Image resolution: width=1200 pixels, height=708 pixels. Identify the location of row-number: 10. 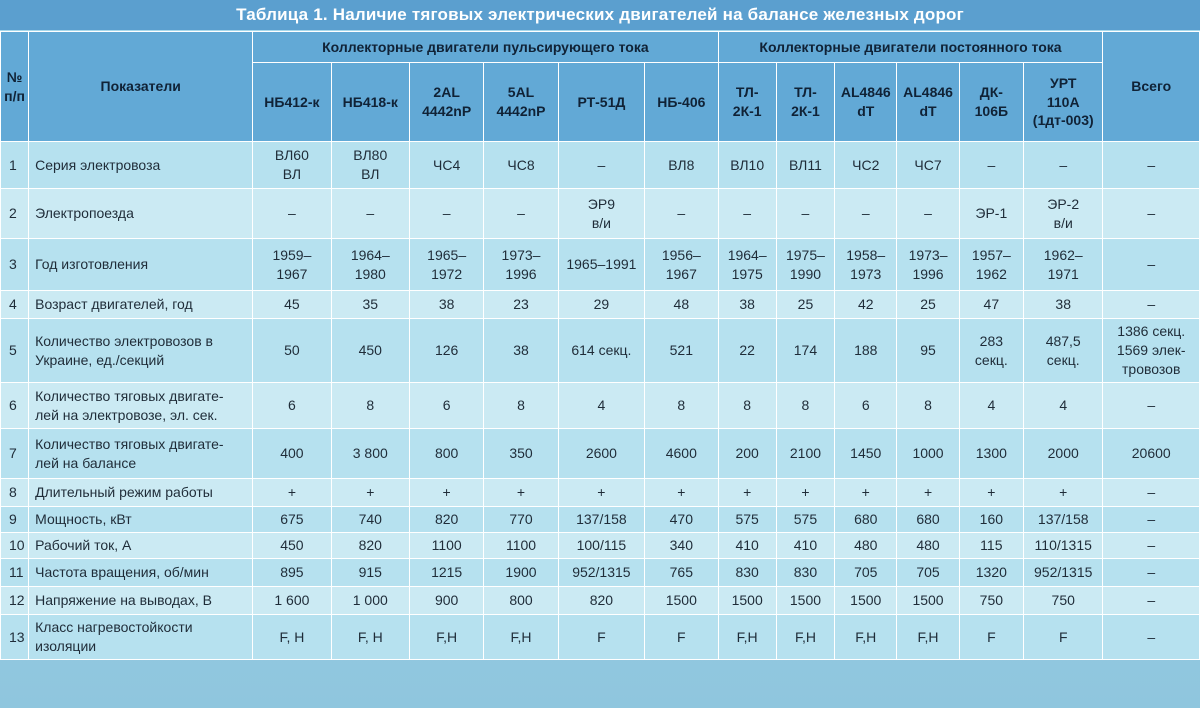
(15, 545).